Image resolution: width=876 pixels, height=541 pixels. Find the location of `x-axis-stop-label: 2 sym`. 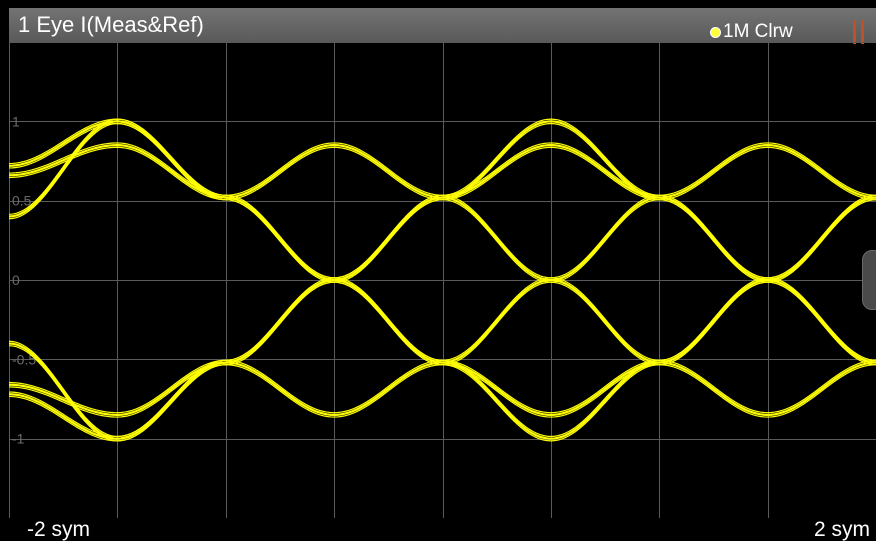

x-axis-stop-label: 2 sym is located at coordinates (842, 529).